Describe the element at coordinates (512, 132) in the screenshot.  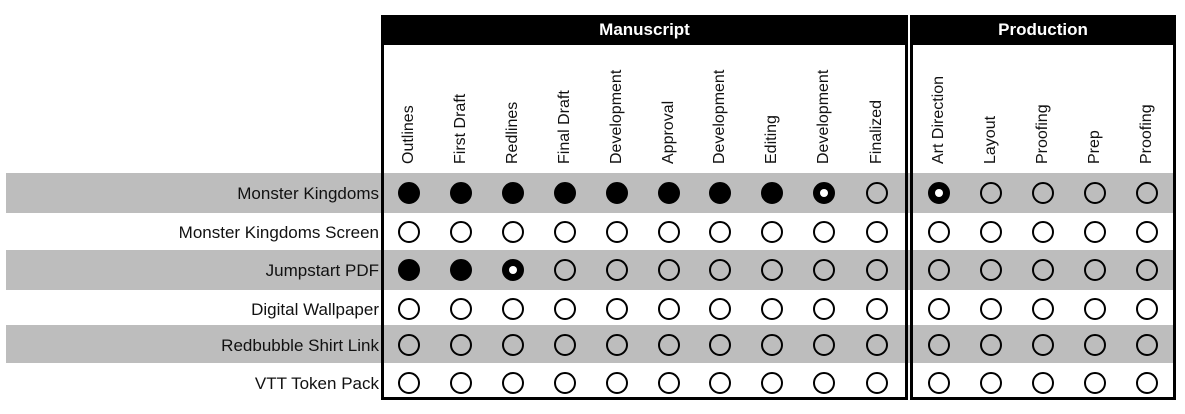
I see `column-header-label: Redlines` at that location.